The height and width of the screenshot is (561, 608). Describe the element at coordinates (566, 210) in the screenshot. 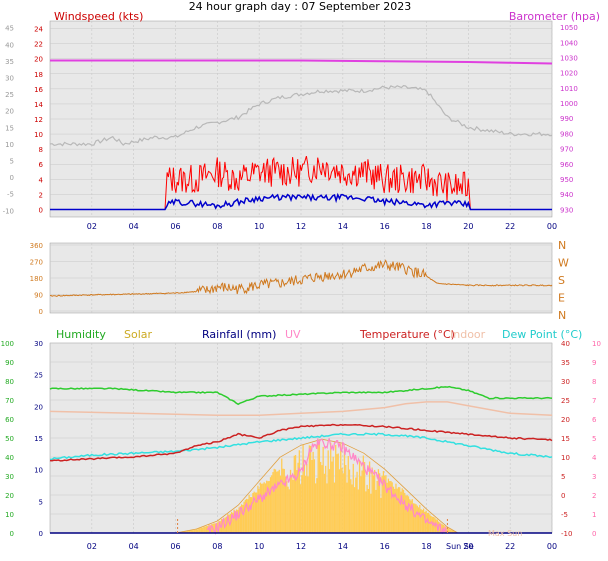

I see `barometer-tick-label: 930` at that location.